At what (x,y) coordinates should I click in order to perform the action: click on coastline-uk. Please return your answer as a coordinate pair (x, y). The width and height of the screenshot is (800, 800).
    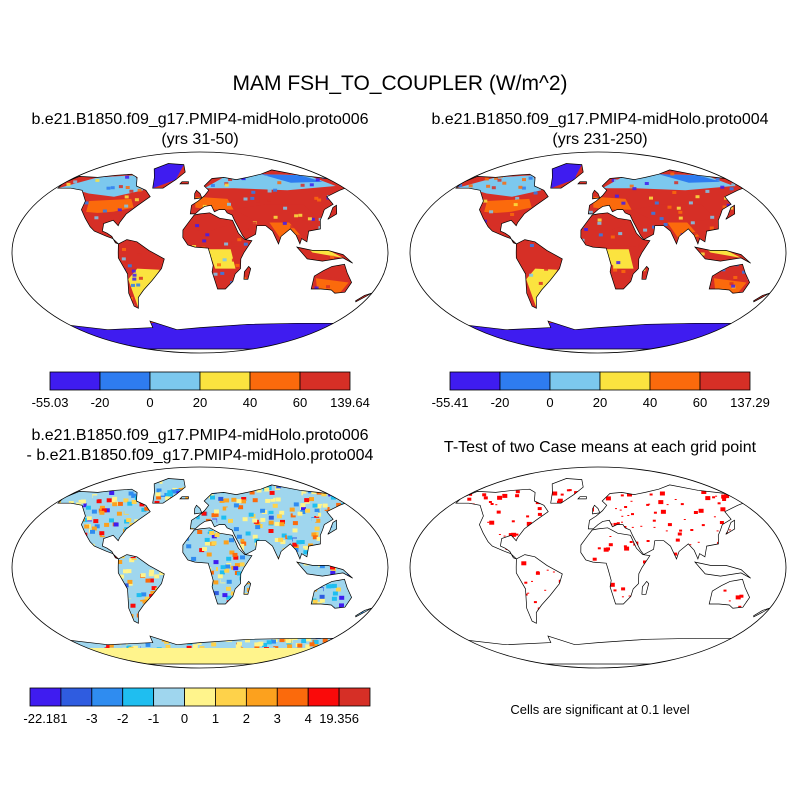
    Looking at the image, I should click on (198, 194).